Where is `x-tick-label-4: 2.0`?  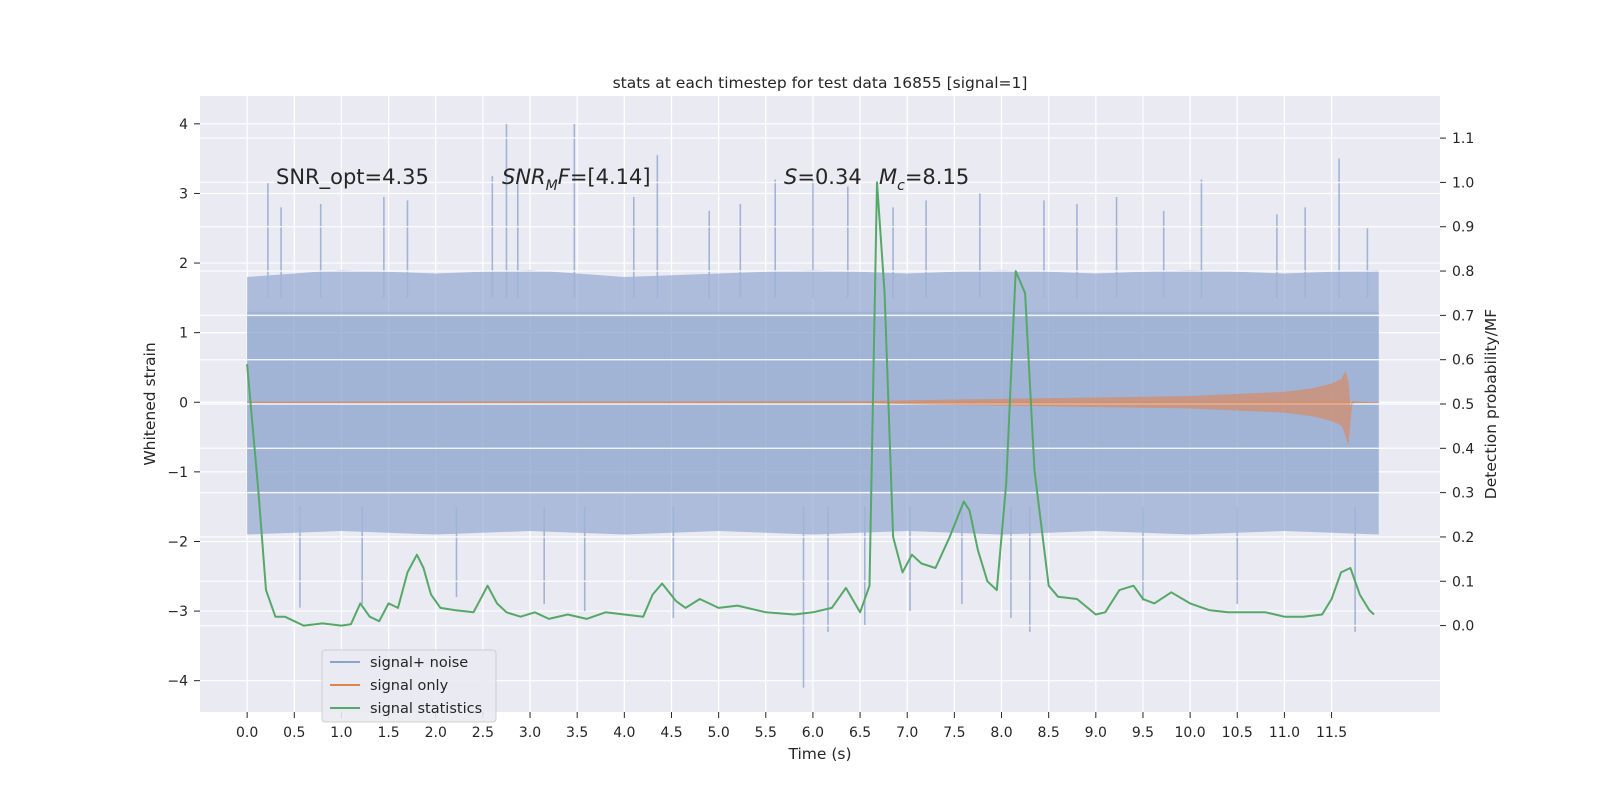 x-tick-label-4: 2.0 is located at coordinates (436, 733).